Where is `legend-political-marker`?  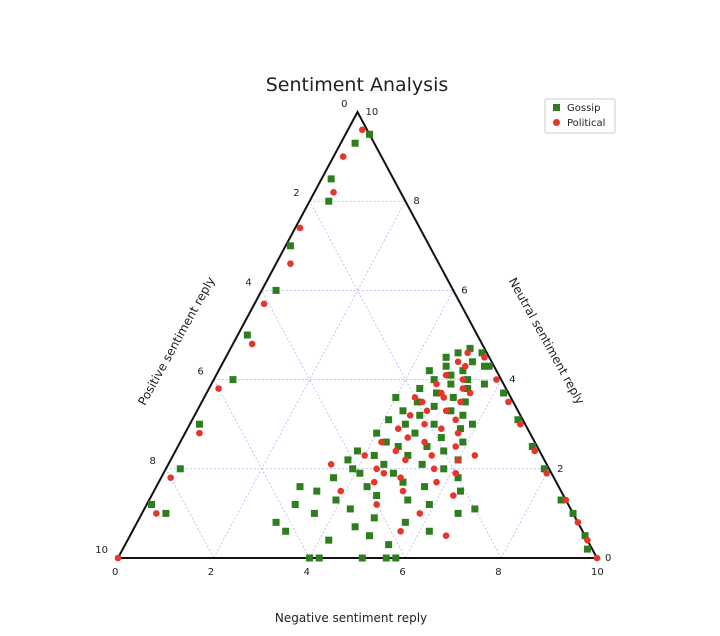 legend-political-marker is located at coordinates (556, 122).